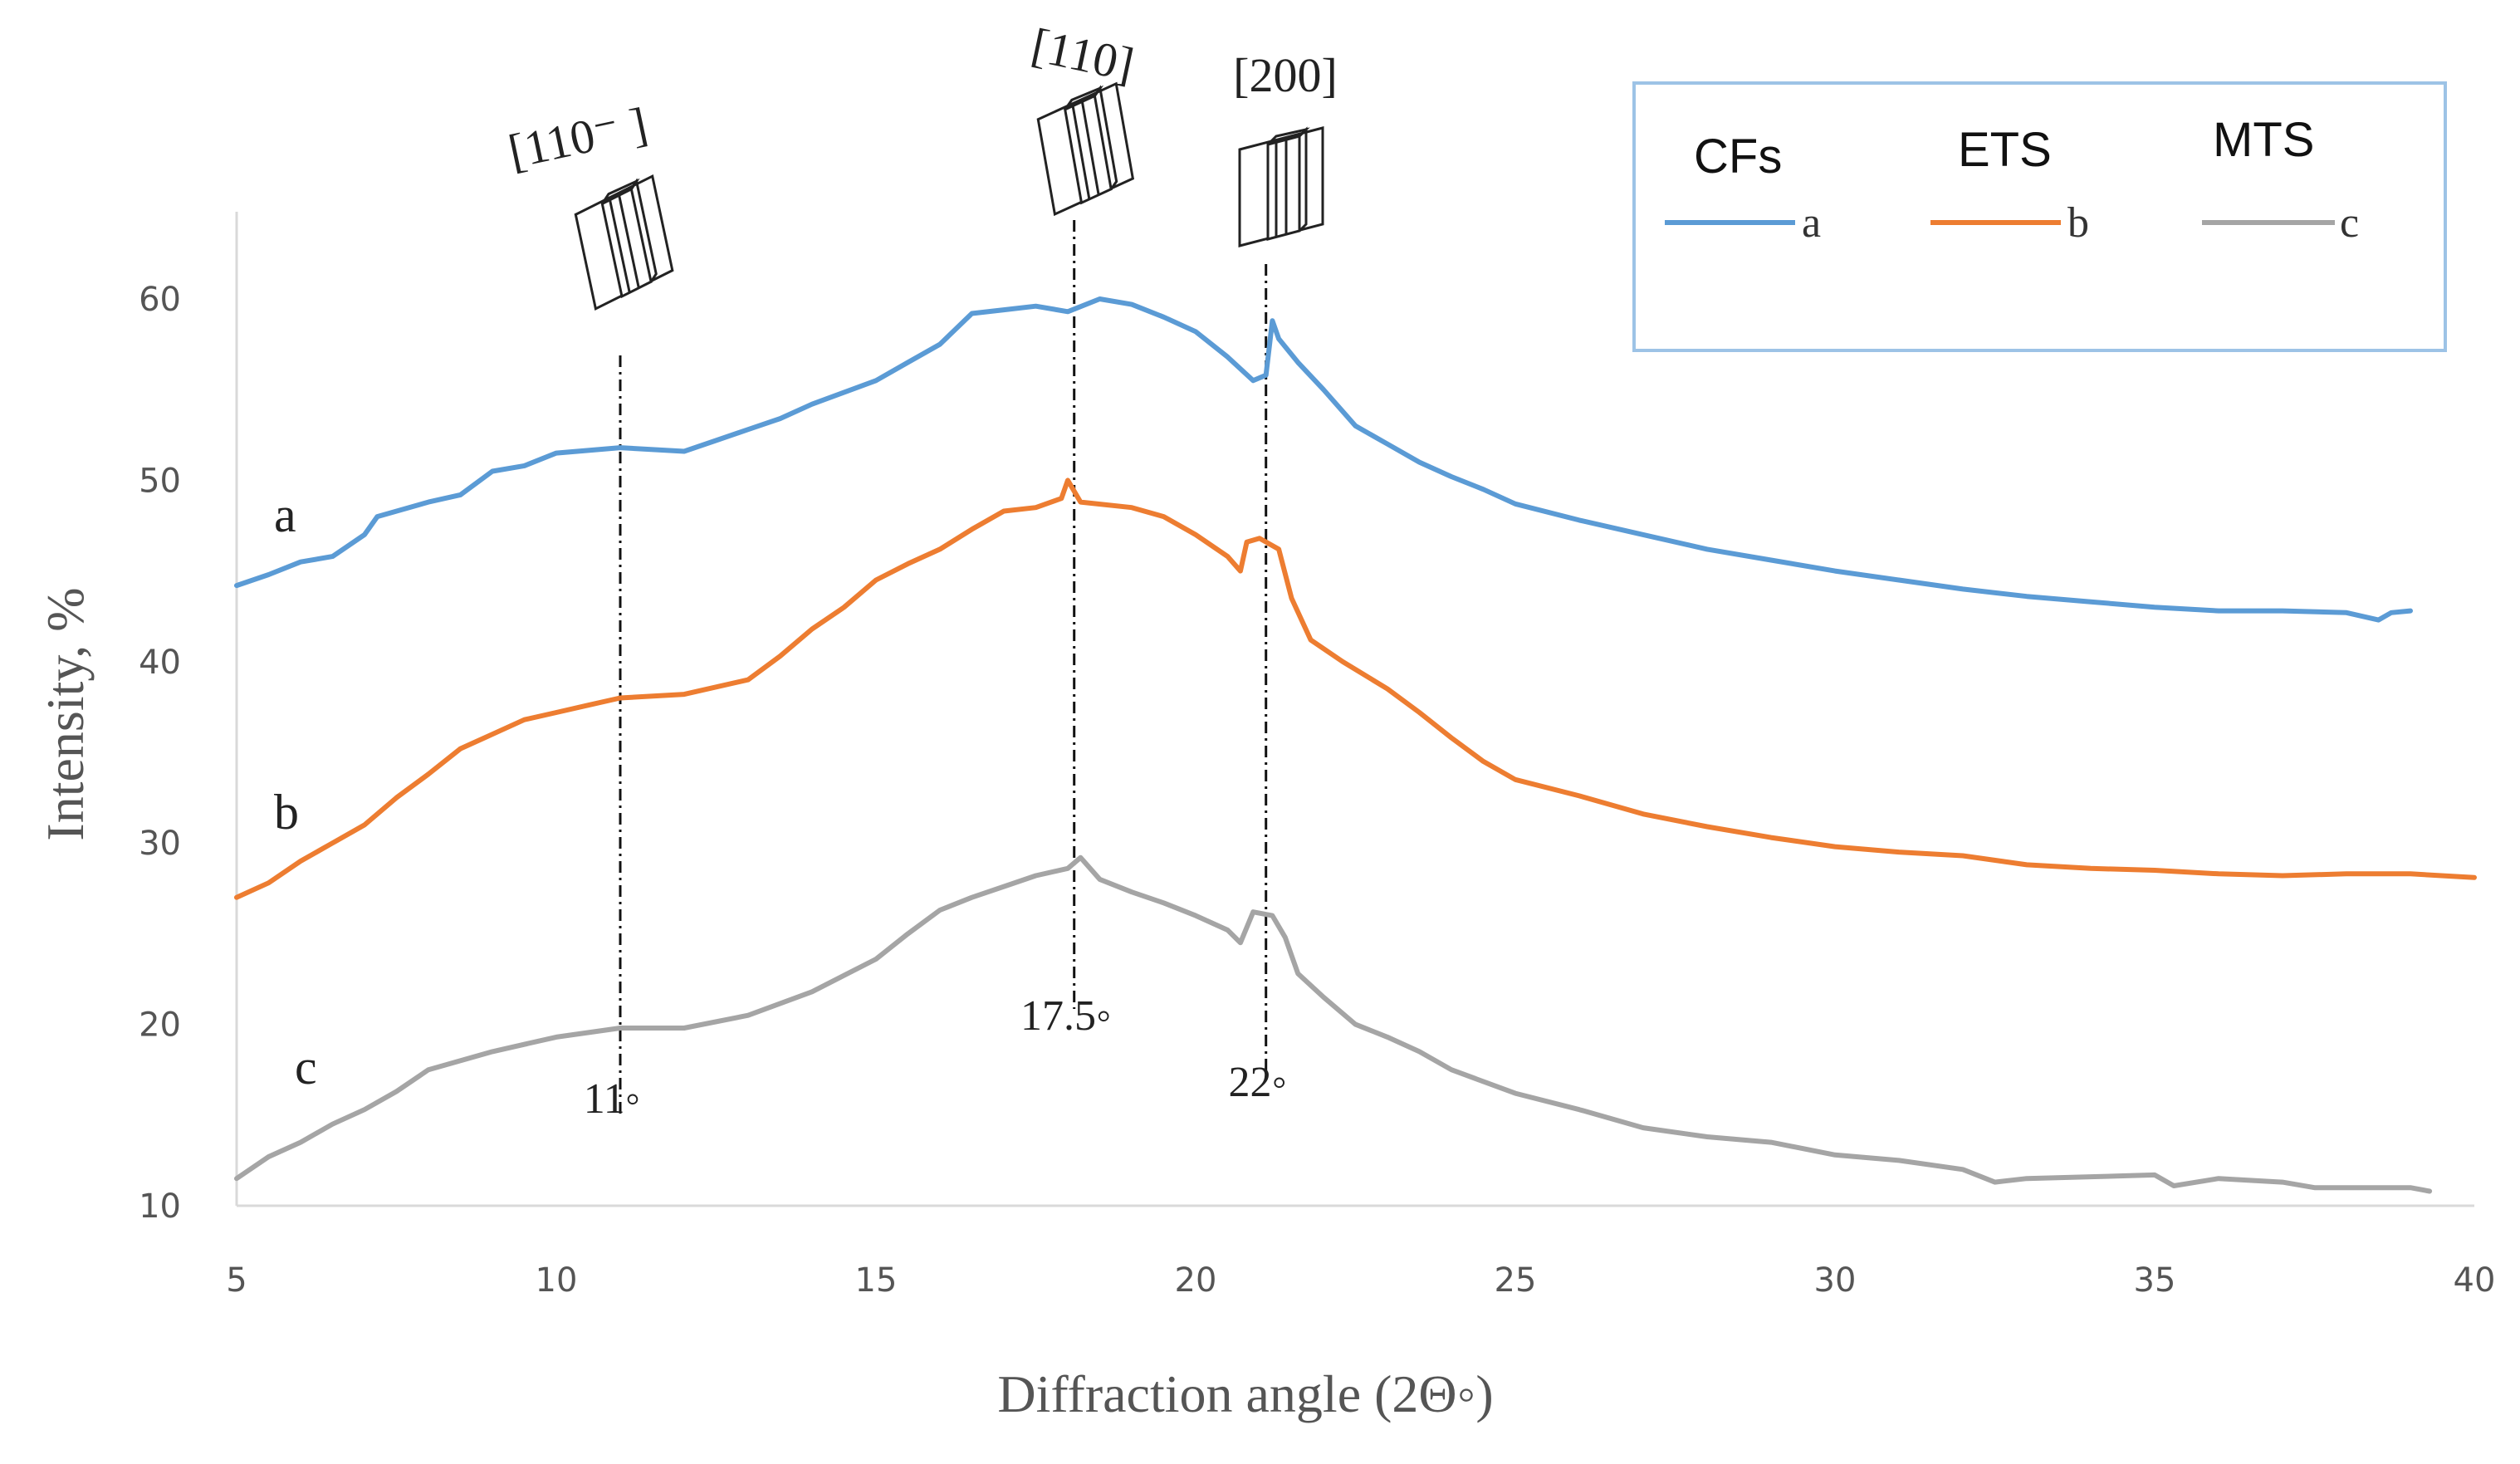 Image resolution: width=2520 pixels, height=1464 pixels. I want to click on x-tick-label: 20, so click(1196, 1280).